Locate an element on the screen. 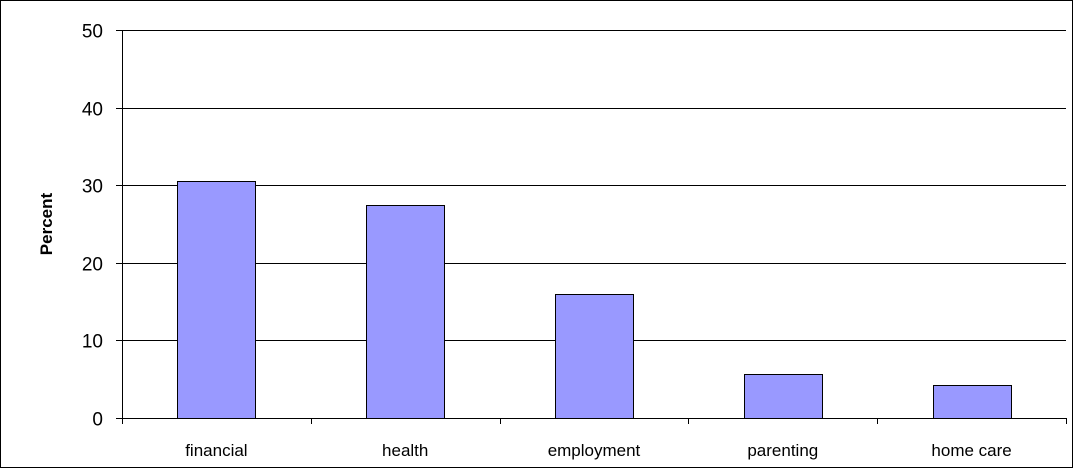 The image size is (1073, 468). y-tick-label: 10 is located at coordinates (92, 342).